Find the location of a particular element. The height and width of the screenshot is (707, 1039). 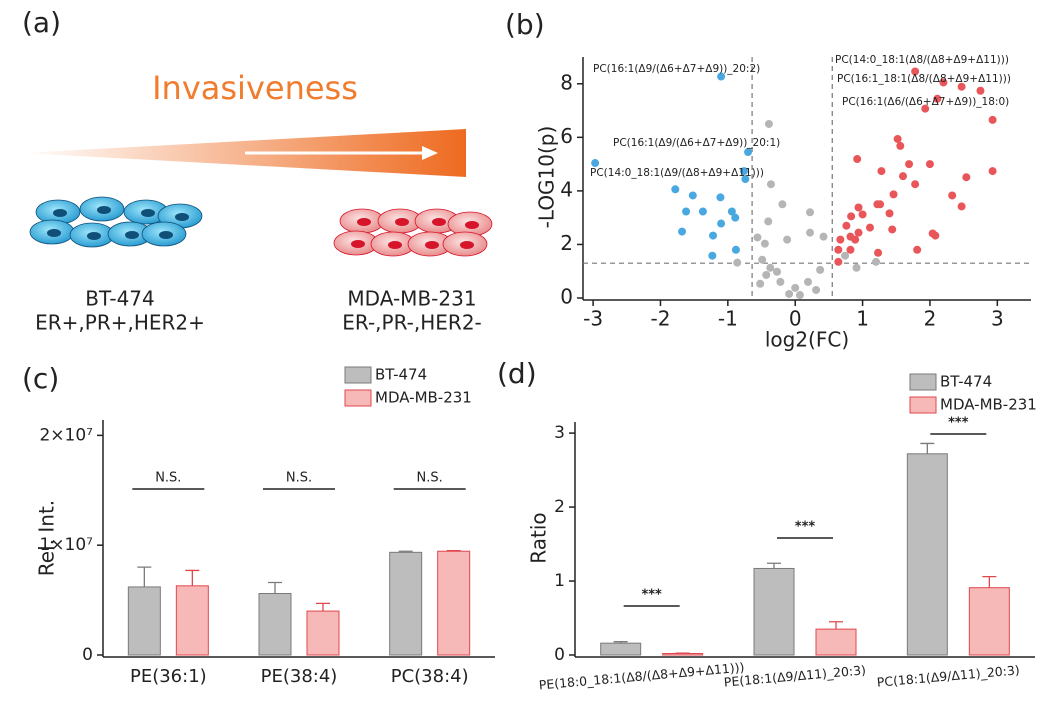

x-tick-label: PE(18:0_18:1(Δ8/(Δ8+Δ9+Δ11))) is located at coordinates (641, 676).